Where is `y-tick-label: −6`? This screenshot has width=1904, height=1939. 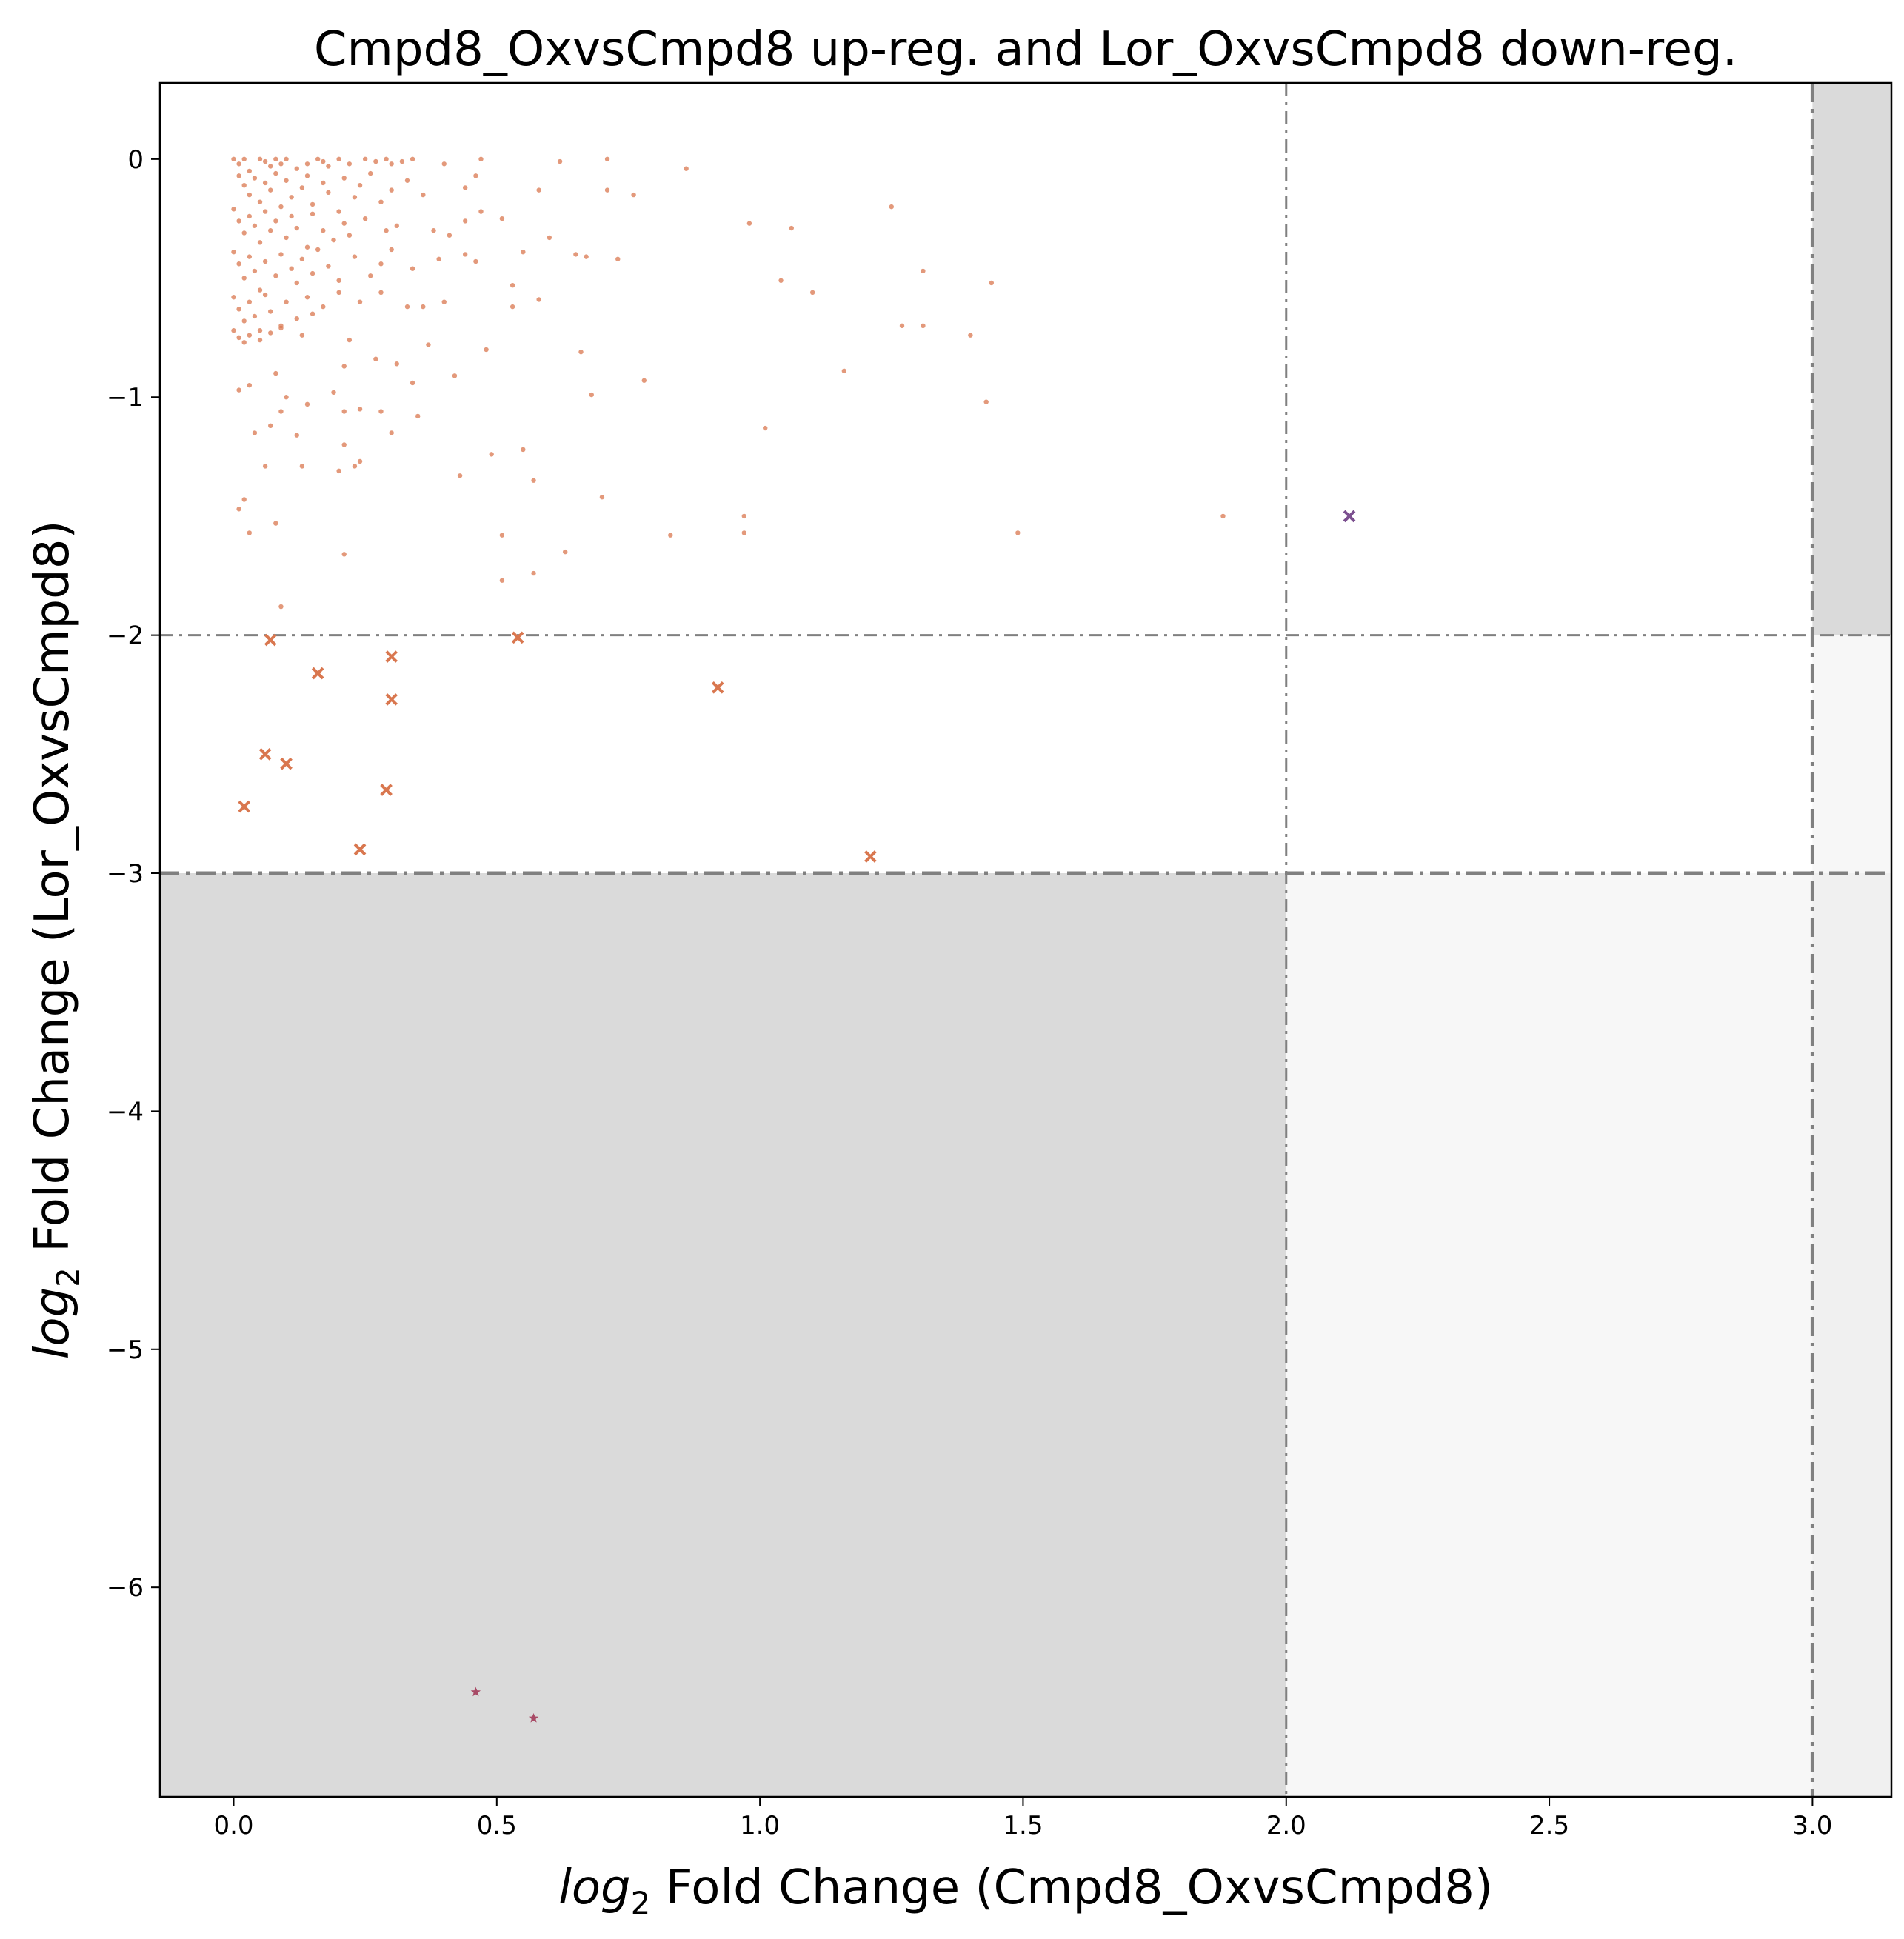 y-tick-label: −6 is located at coordinates (126, 1588).